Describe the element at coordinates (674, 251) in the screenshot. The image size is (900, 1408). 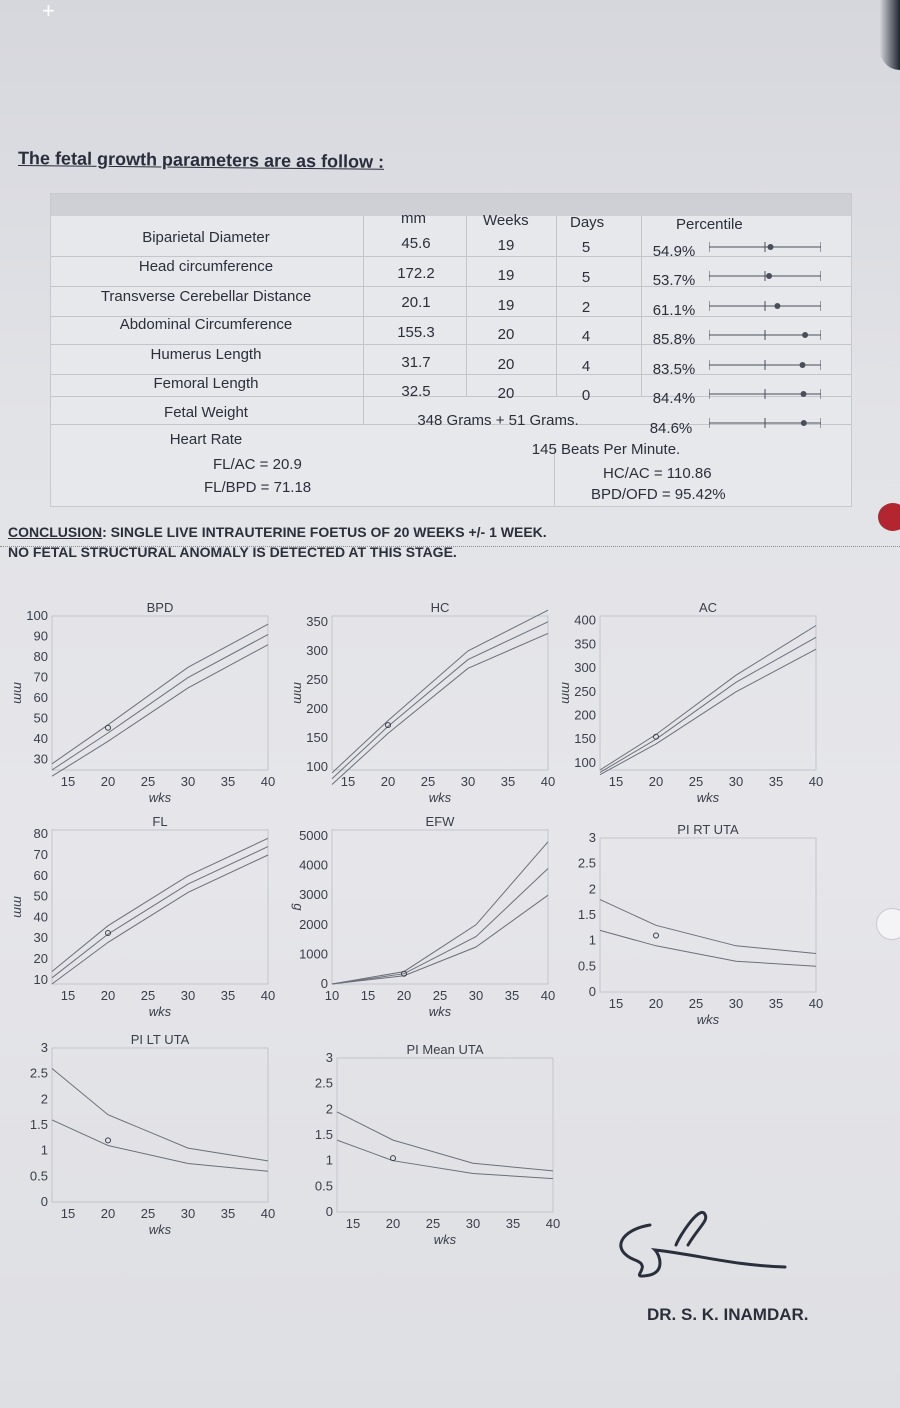
I see `value-percentile: 54.9%` at that location.